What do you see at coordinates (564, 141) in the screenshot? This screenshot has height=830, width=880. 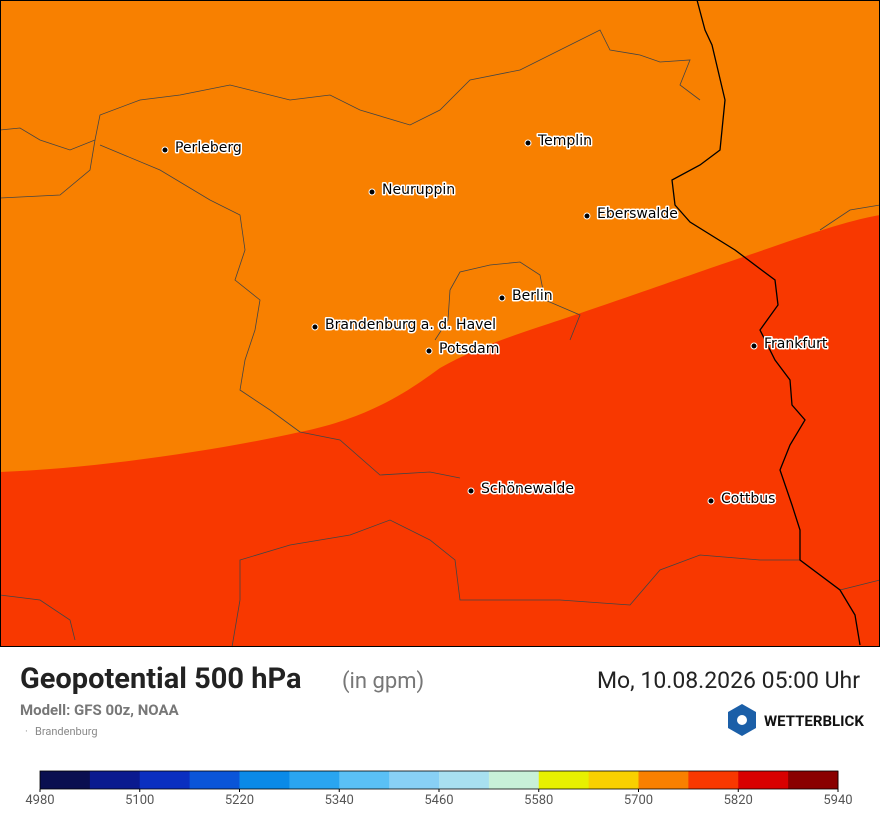 I see `city-label: Templin` at bounding box center [564, 141].